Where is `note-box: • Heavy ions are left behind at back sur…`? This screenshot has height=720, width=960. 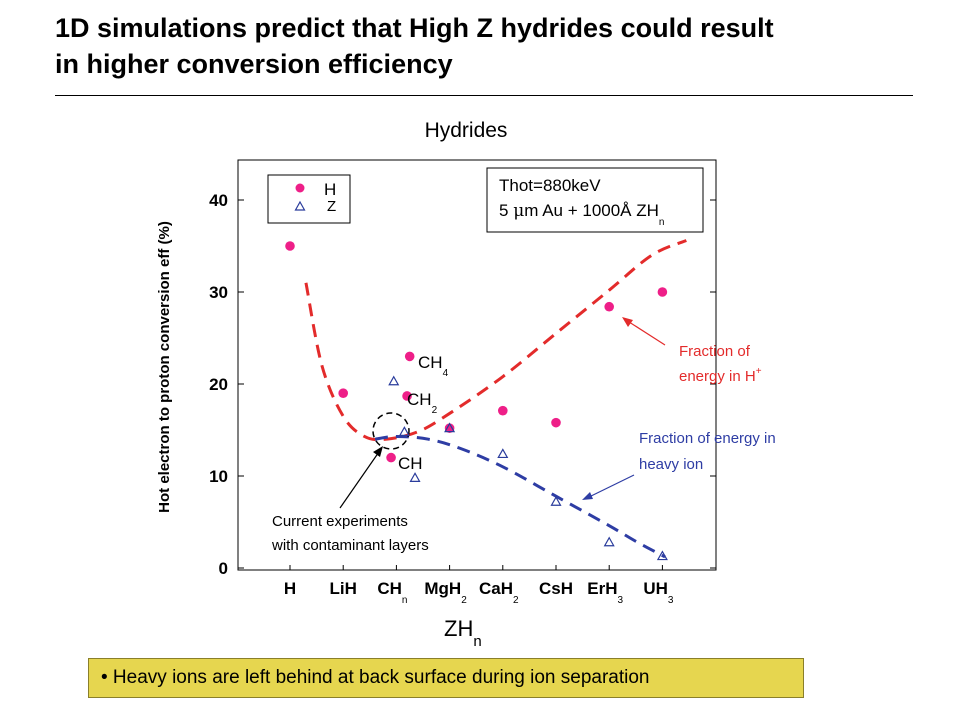 note-box: • Heavy ions are left behind at back sur… is located at coordinates (446, 678).